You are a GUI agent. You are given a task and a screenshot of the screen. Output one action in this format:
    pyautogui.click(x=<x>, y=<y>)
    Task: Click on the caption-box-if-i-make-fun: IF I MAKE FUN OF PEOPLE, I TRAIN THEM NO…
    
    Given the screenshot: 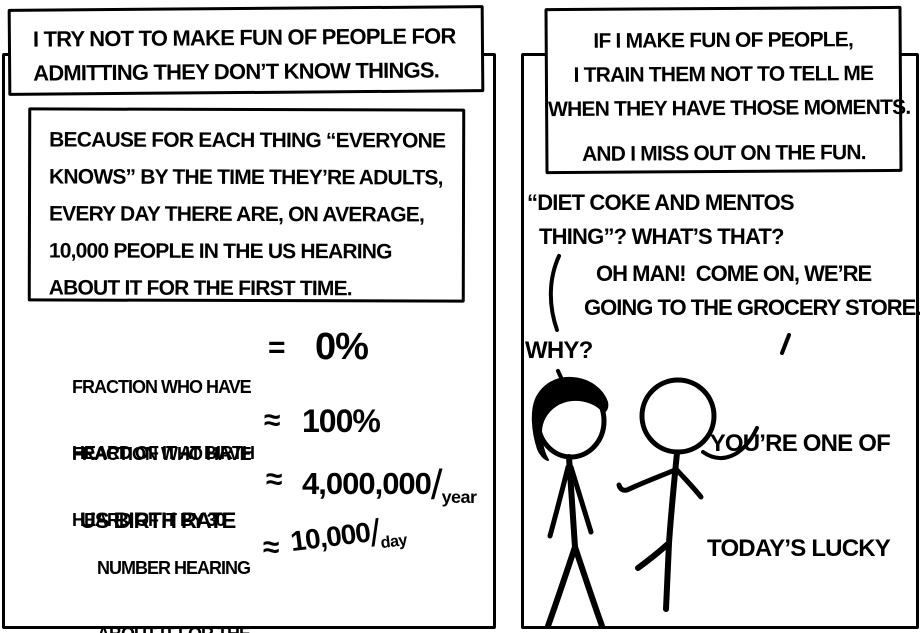 What is the action you would take?
    pyautogui.click(x=727, y=90)
    